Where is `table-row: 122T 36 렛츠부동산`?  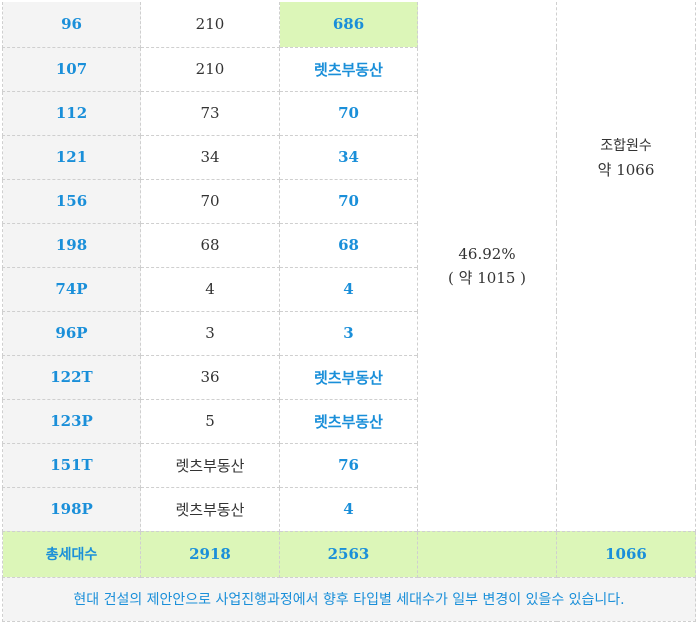 table-row: 122T 36 렛츠부동산 is located at coordinates (349, 377).